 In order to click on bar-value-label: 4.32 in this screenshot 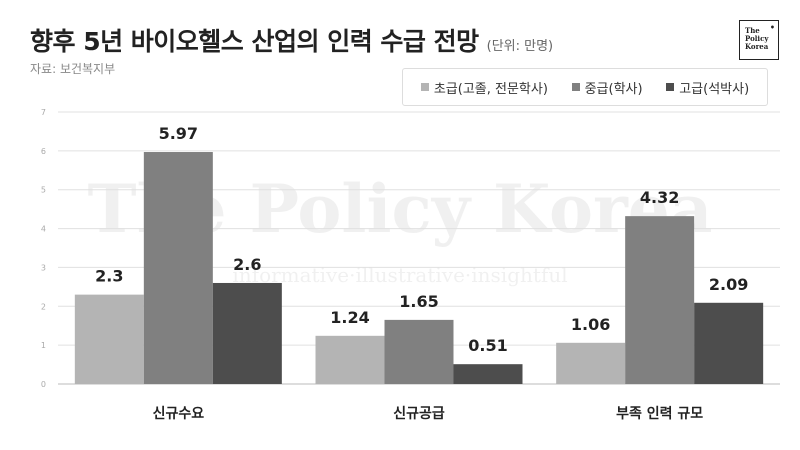, I will do `click(659, 197)`.